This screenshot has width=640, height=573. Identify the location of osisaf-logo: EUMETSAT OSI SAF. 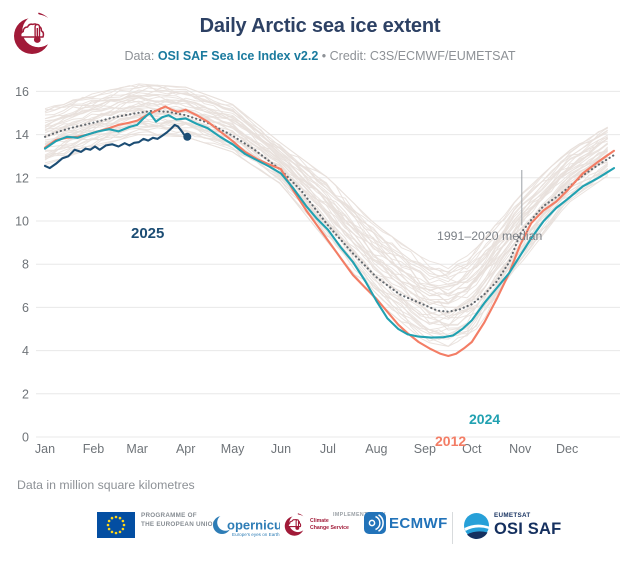
(512, 525).